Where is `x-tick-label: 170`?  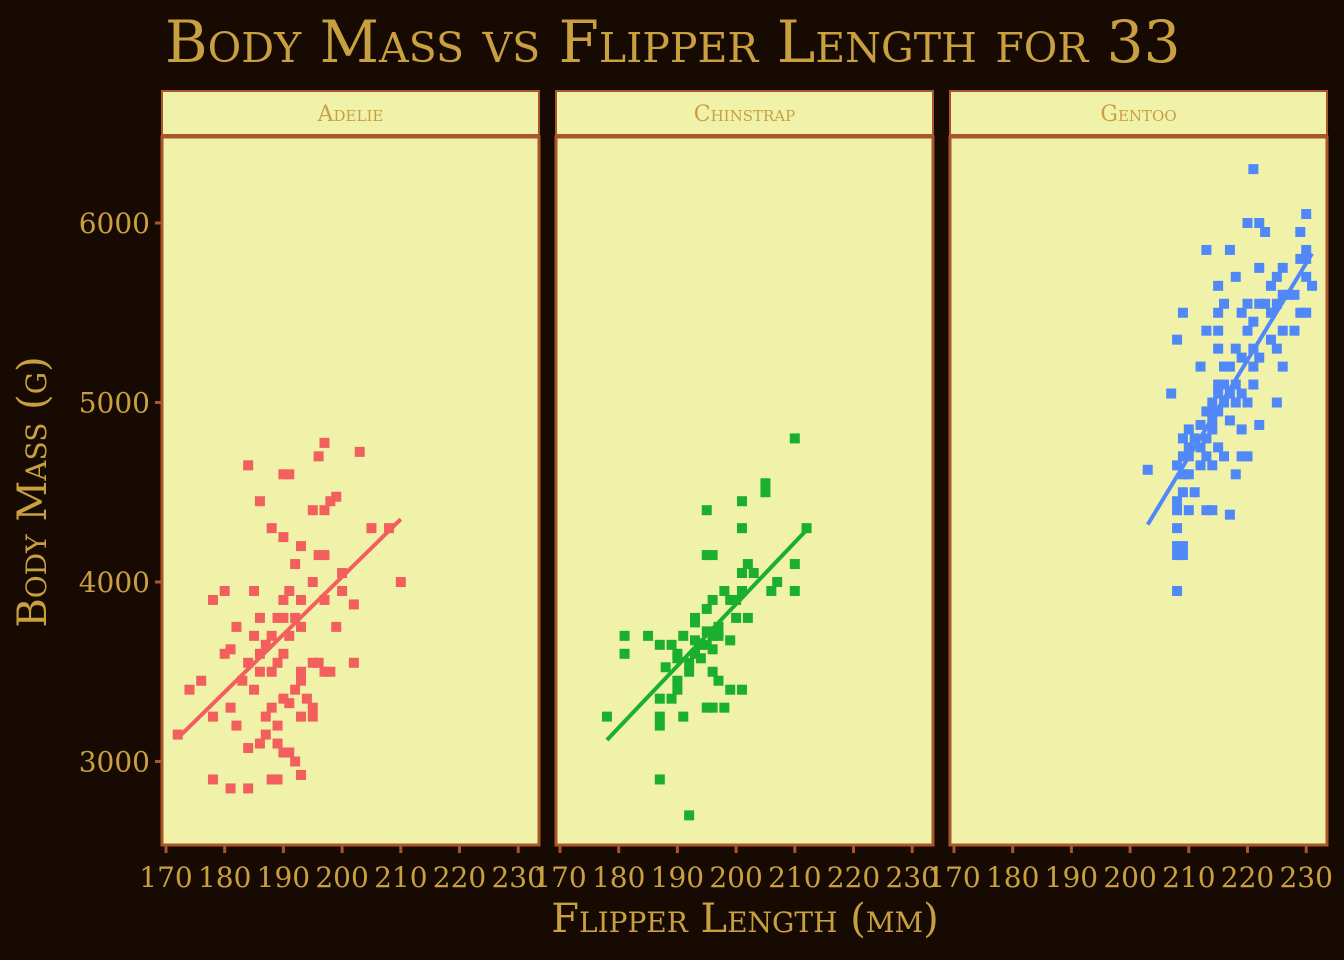 x-tick-label: 170 is located at coordinates (165, 877).